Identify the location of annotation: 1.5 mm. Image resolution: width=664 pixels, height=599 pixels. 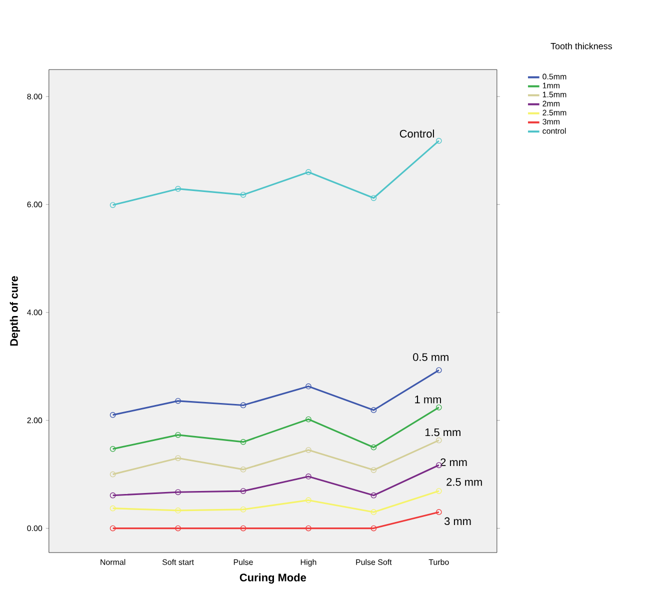
(442, 432).